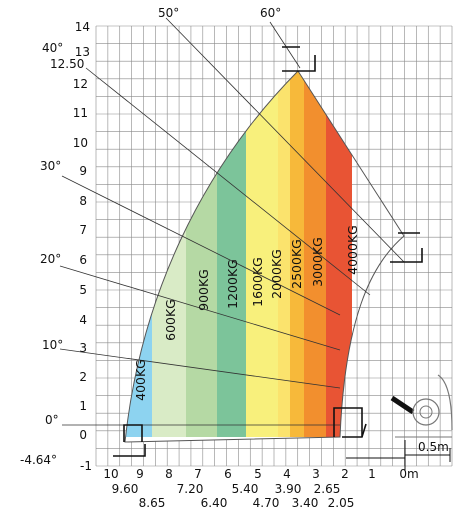 Image resolution: width=460 pixels, height=511 pixels. I want to click on y-tick-label: -1, so click(86, 466).